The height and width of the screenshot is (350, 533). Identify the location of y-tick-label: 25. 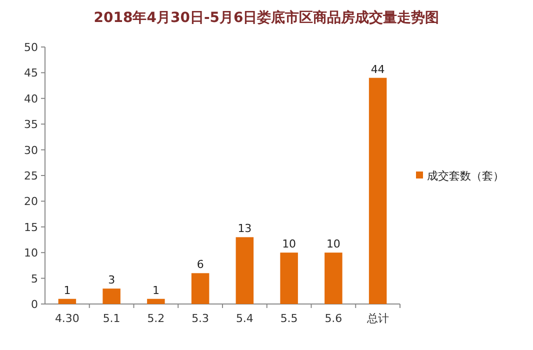
(31, 176).